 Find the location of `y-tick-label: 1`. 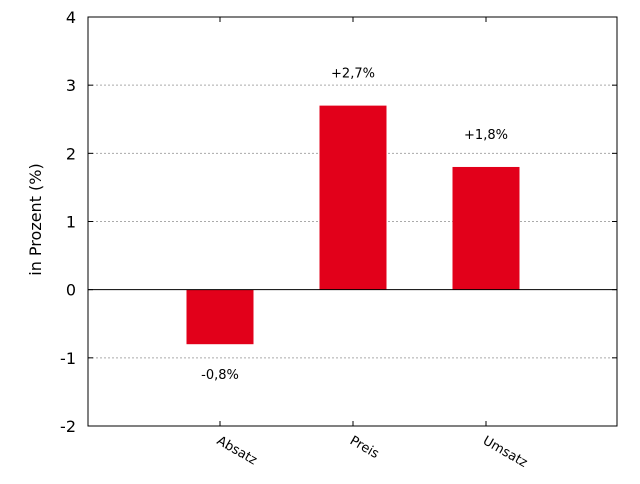

y-tick-label: 1 is located at coordinates (71, 222).